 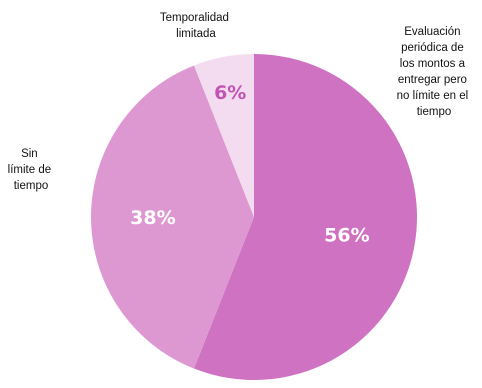 I want to click on percent-label-evaluacion: 56%, so click(x=346, y=236).